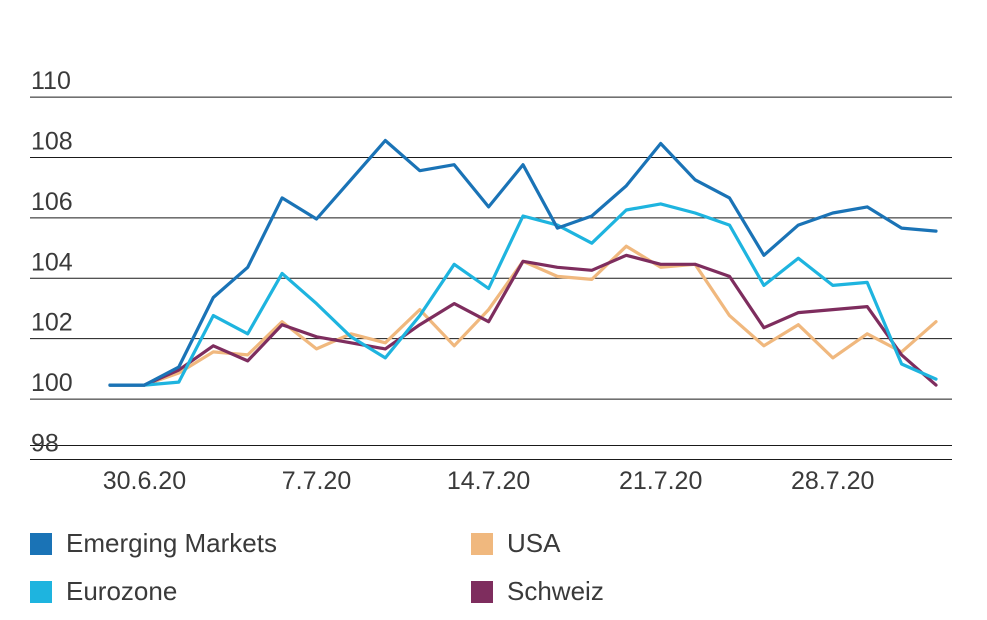 This screenshot has height=620, width=987. Describe the element at coordinates (660, 481) in the screenshot. I see `x-tick-label: 21.7.20` at that location.